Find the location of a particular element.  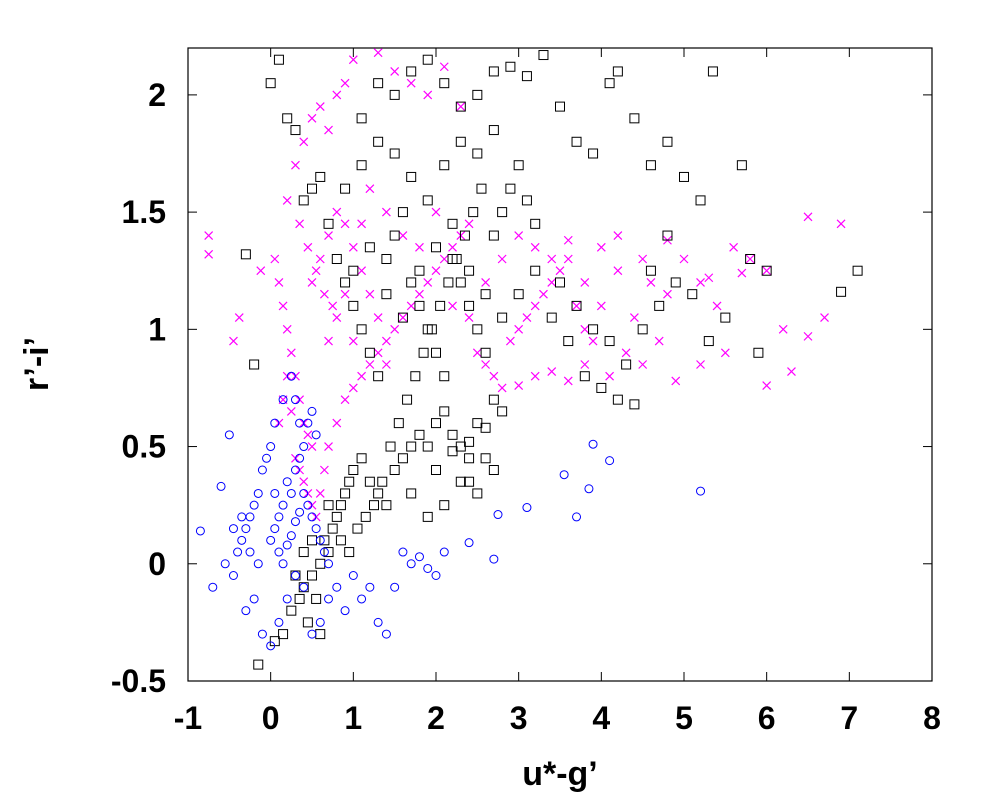

y-tick-label: -0.5 is located at coordinates (138, 681).